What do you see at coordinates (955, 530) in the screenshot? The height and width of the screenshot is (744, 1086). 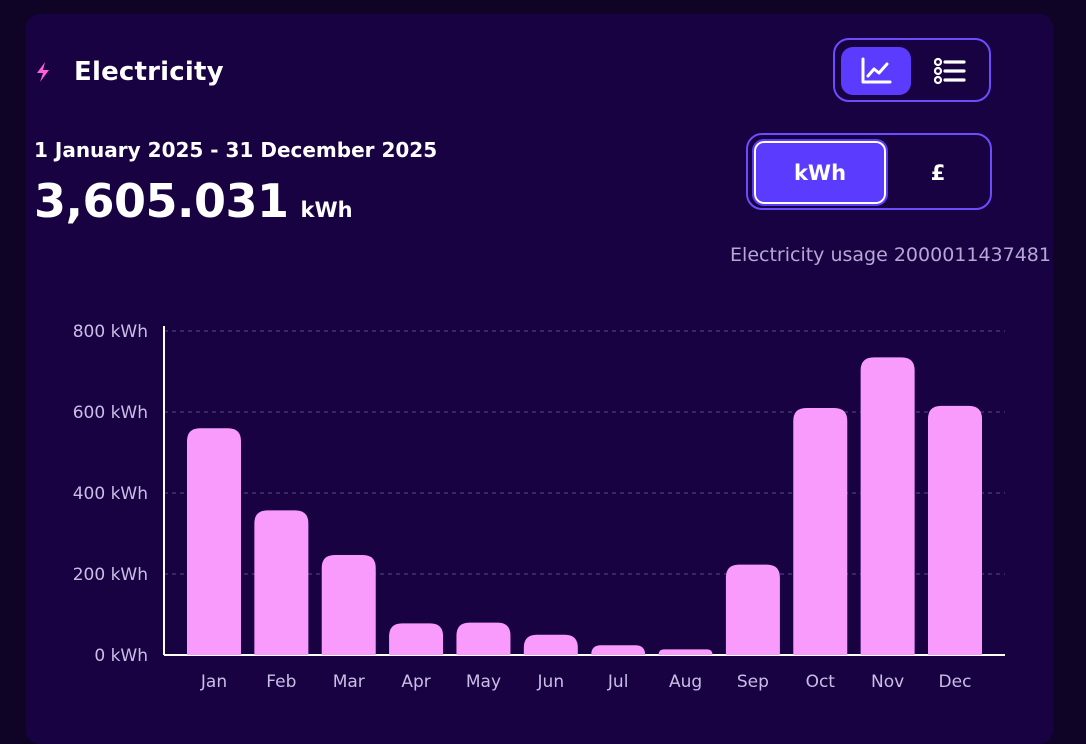 I see `bar-dec` at bounding box center [955, 530].